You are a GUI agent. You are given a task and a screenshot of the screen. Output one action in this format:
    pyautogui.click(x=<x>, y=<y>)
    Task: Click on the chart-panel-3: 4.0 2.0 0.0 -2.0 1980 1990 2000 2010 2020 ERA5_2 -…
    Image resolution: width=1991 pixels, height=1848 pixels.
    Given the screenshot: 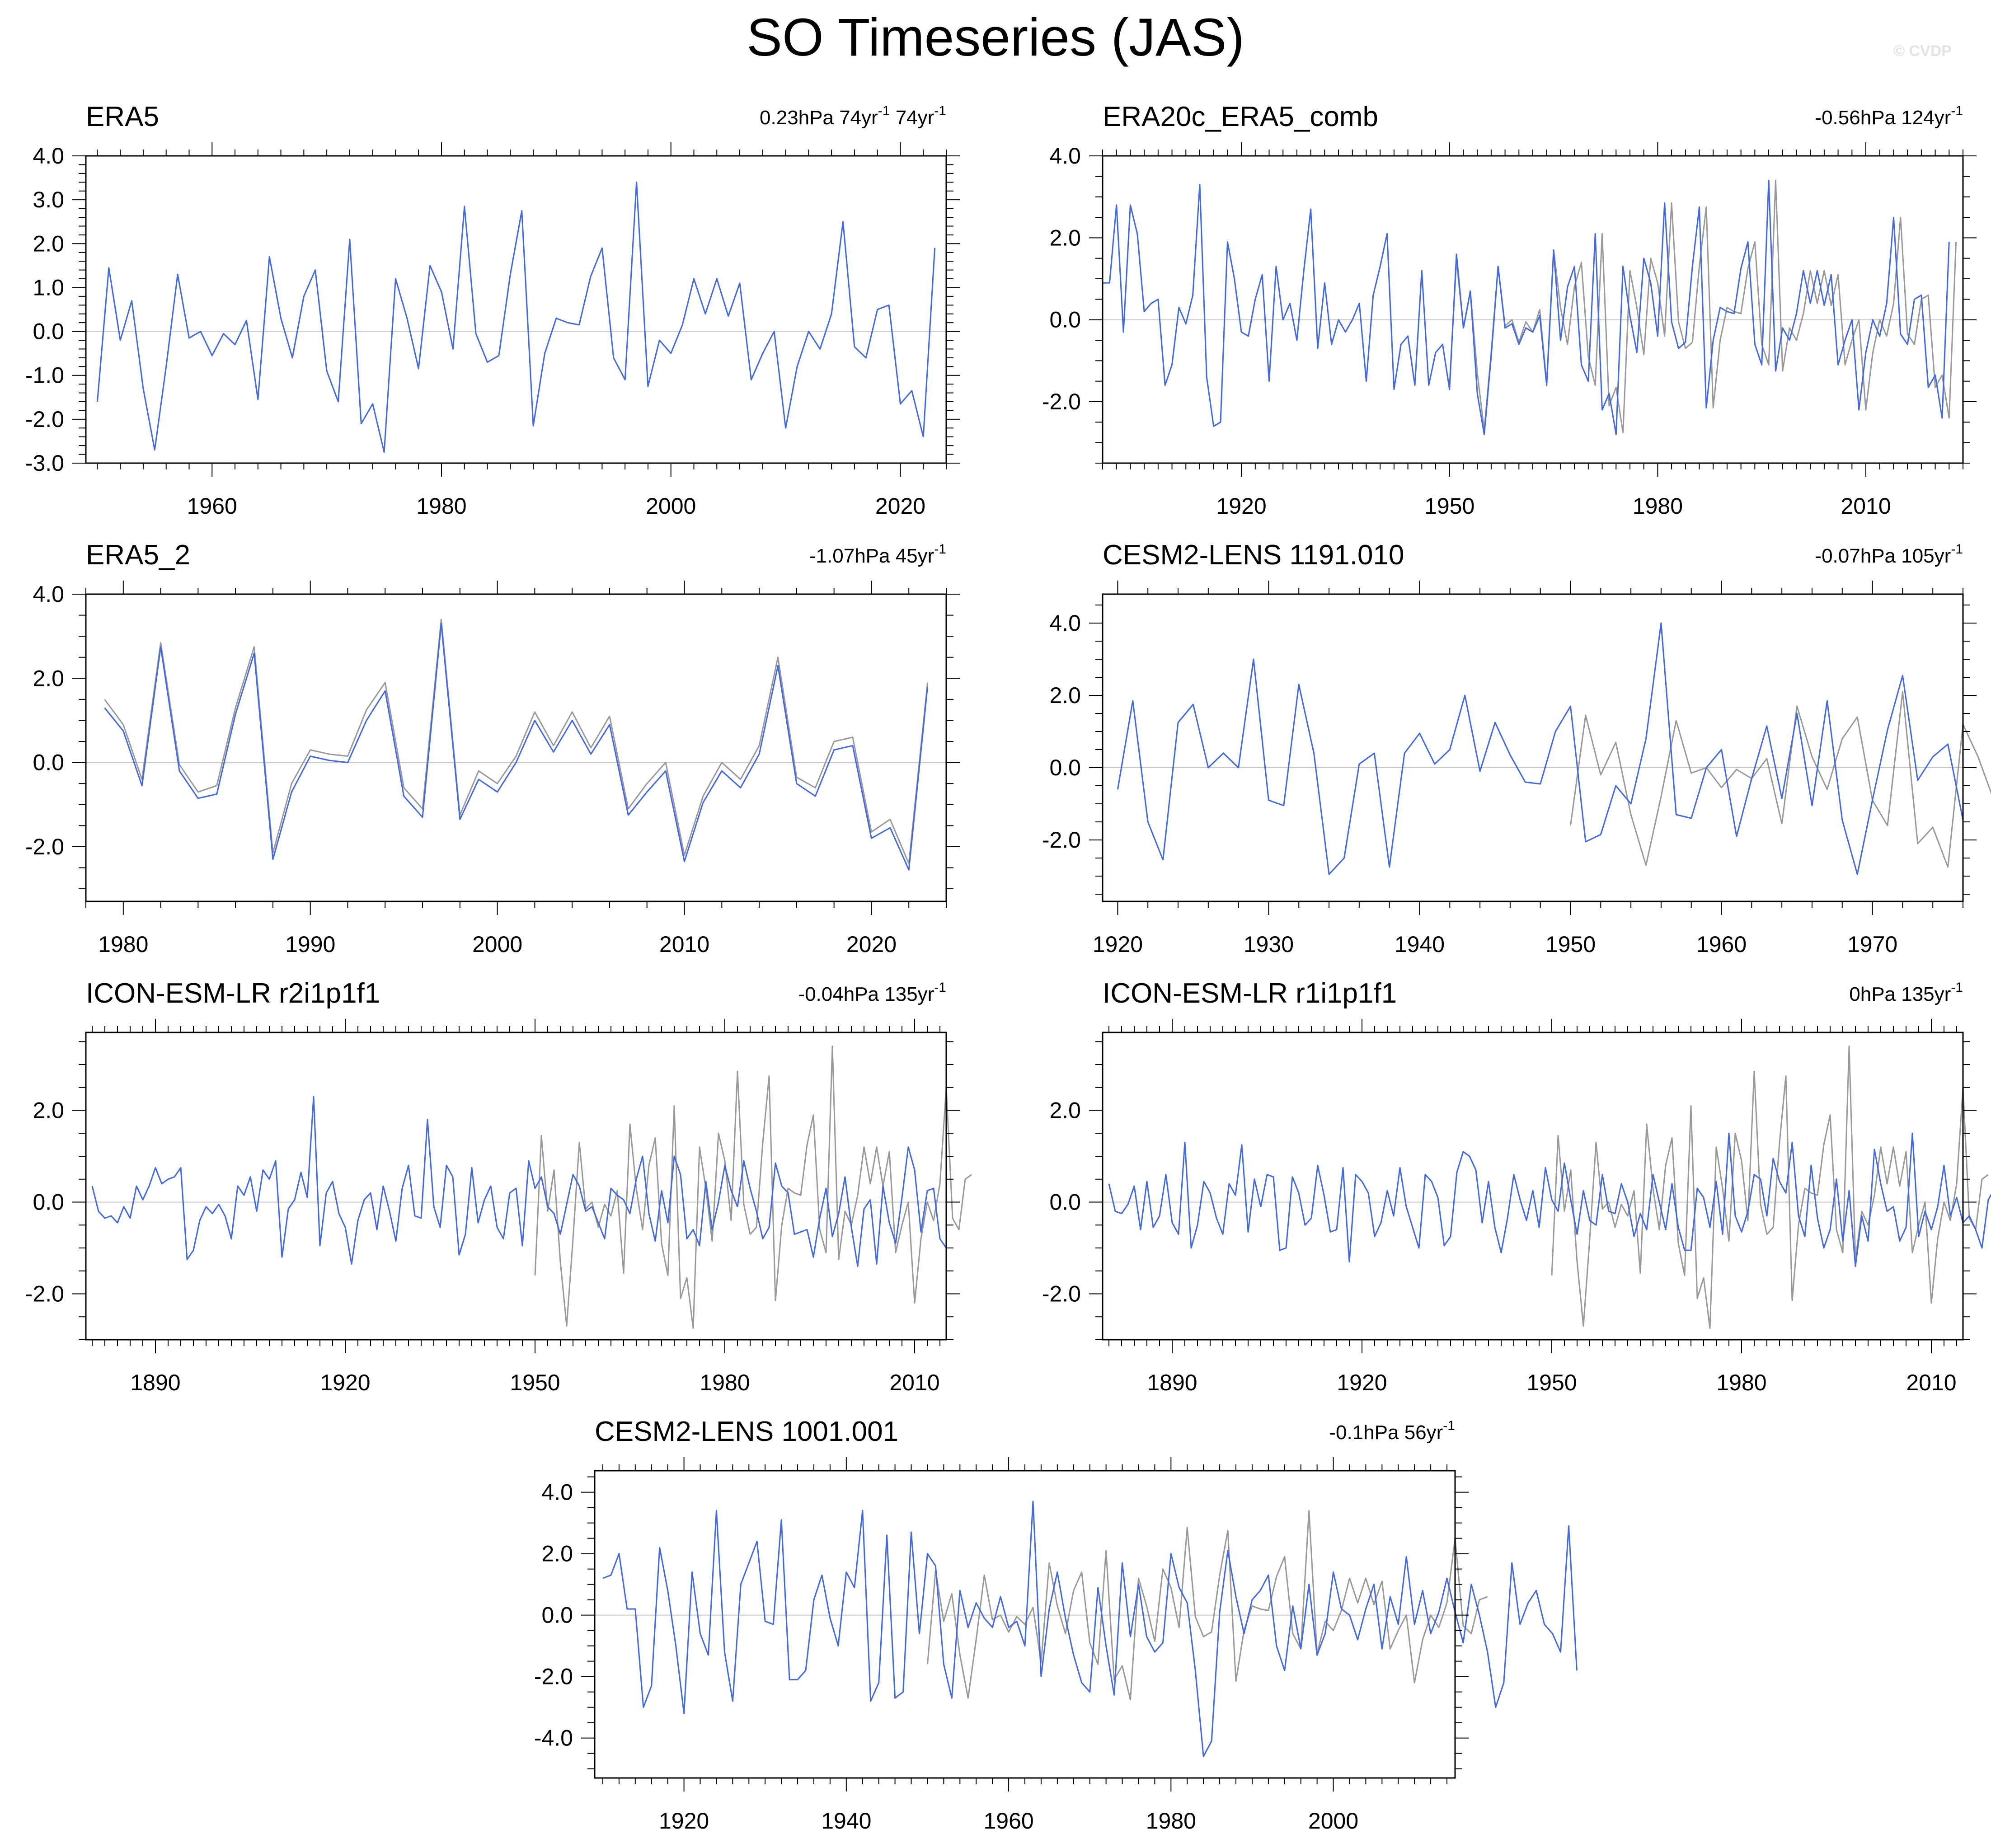 What is the action you would take?
    pyautogui.click(x=492, y=748)
    